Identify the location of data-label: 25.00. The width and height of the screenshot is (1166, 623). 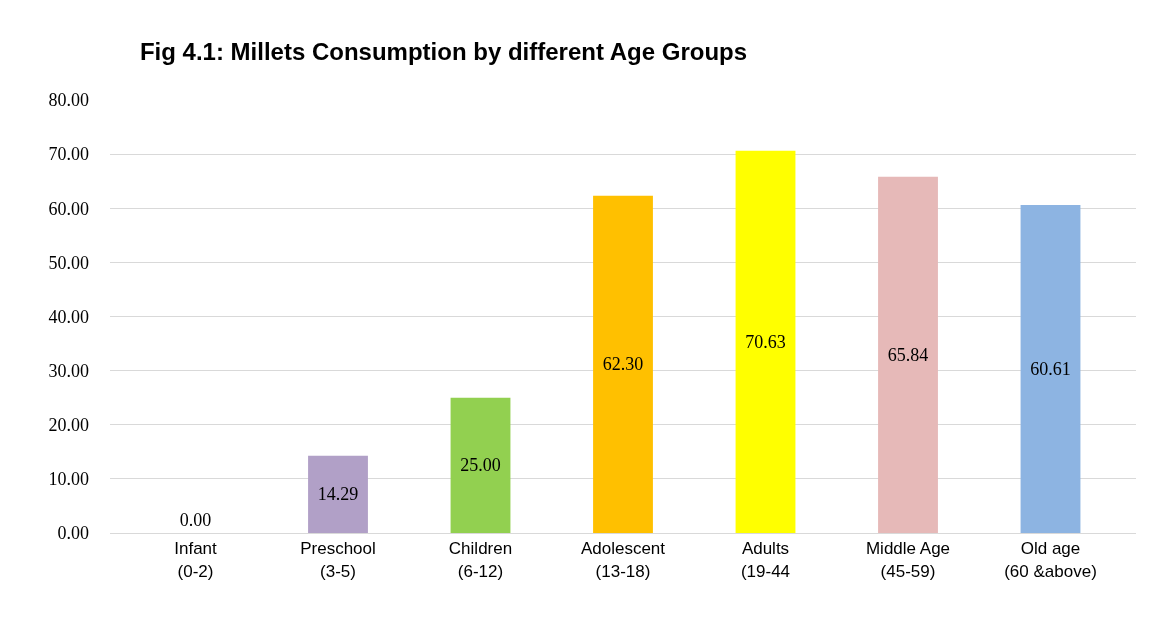
(480, 465).